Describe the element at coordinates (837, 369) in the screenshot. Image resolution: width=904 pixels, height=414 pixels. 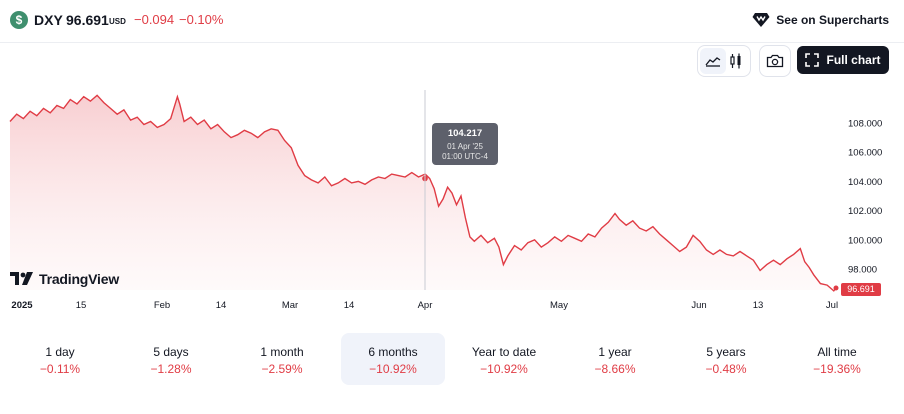
I see `range-change: −19.36%` at that location.